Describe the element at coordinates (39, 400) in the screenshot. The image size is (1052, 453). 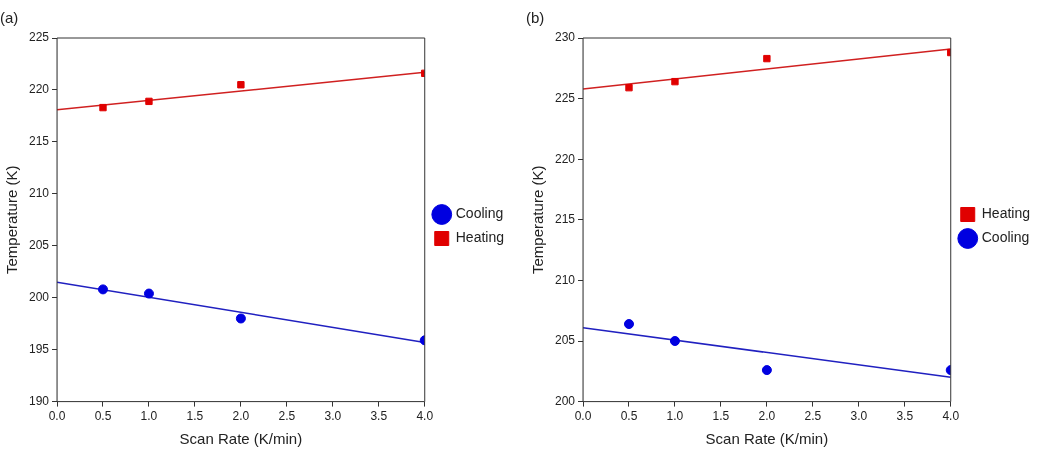
I see `y-tick-label: 190` at that location.